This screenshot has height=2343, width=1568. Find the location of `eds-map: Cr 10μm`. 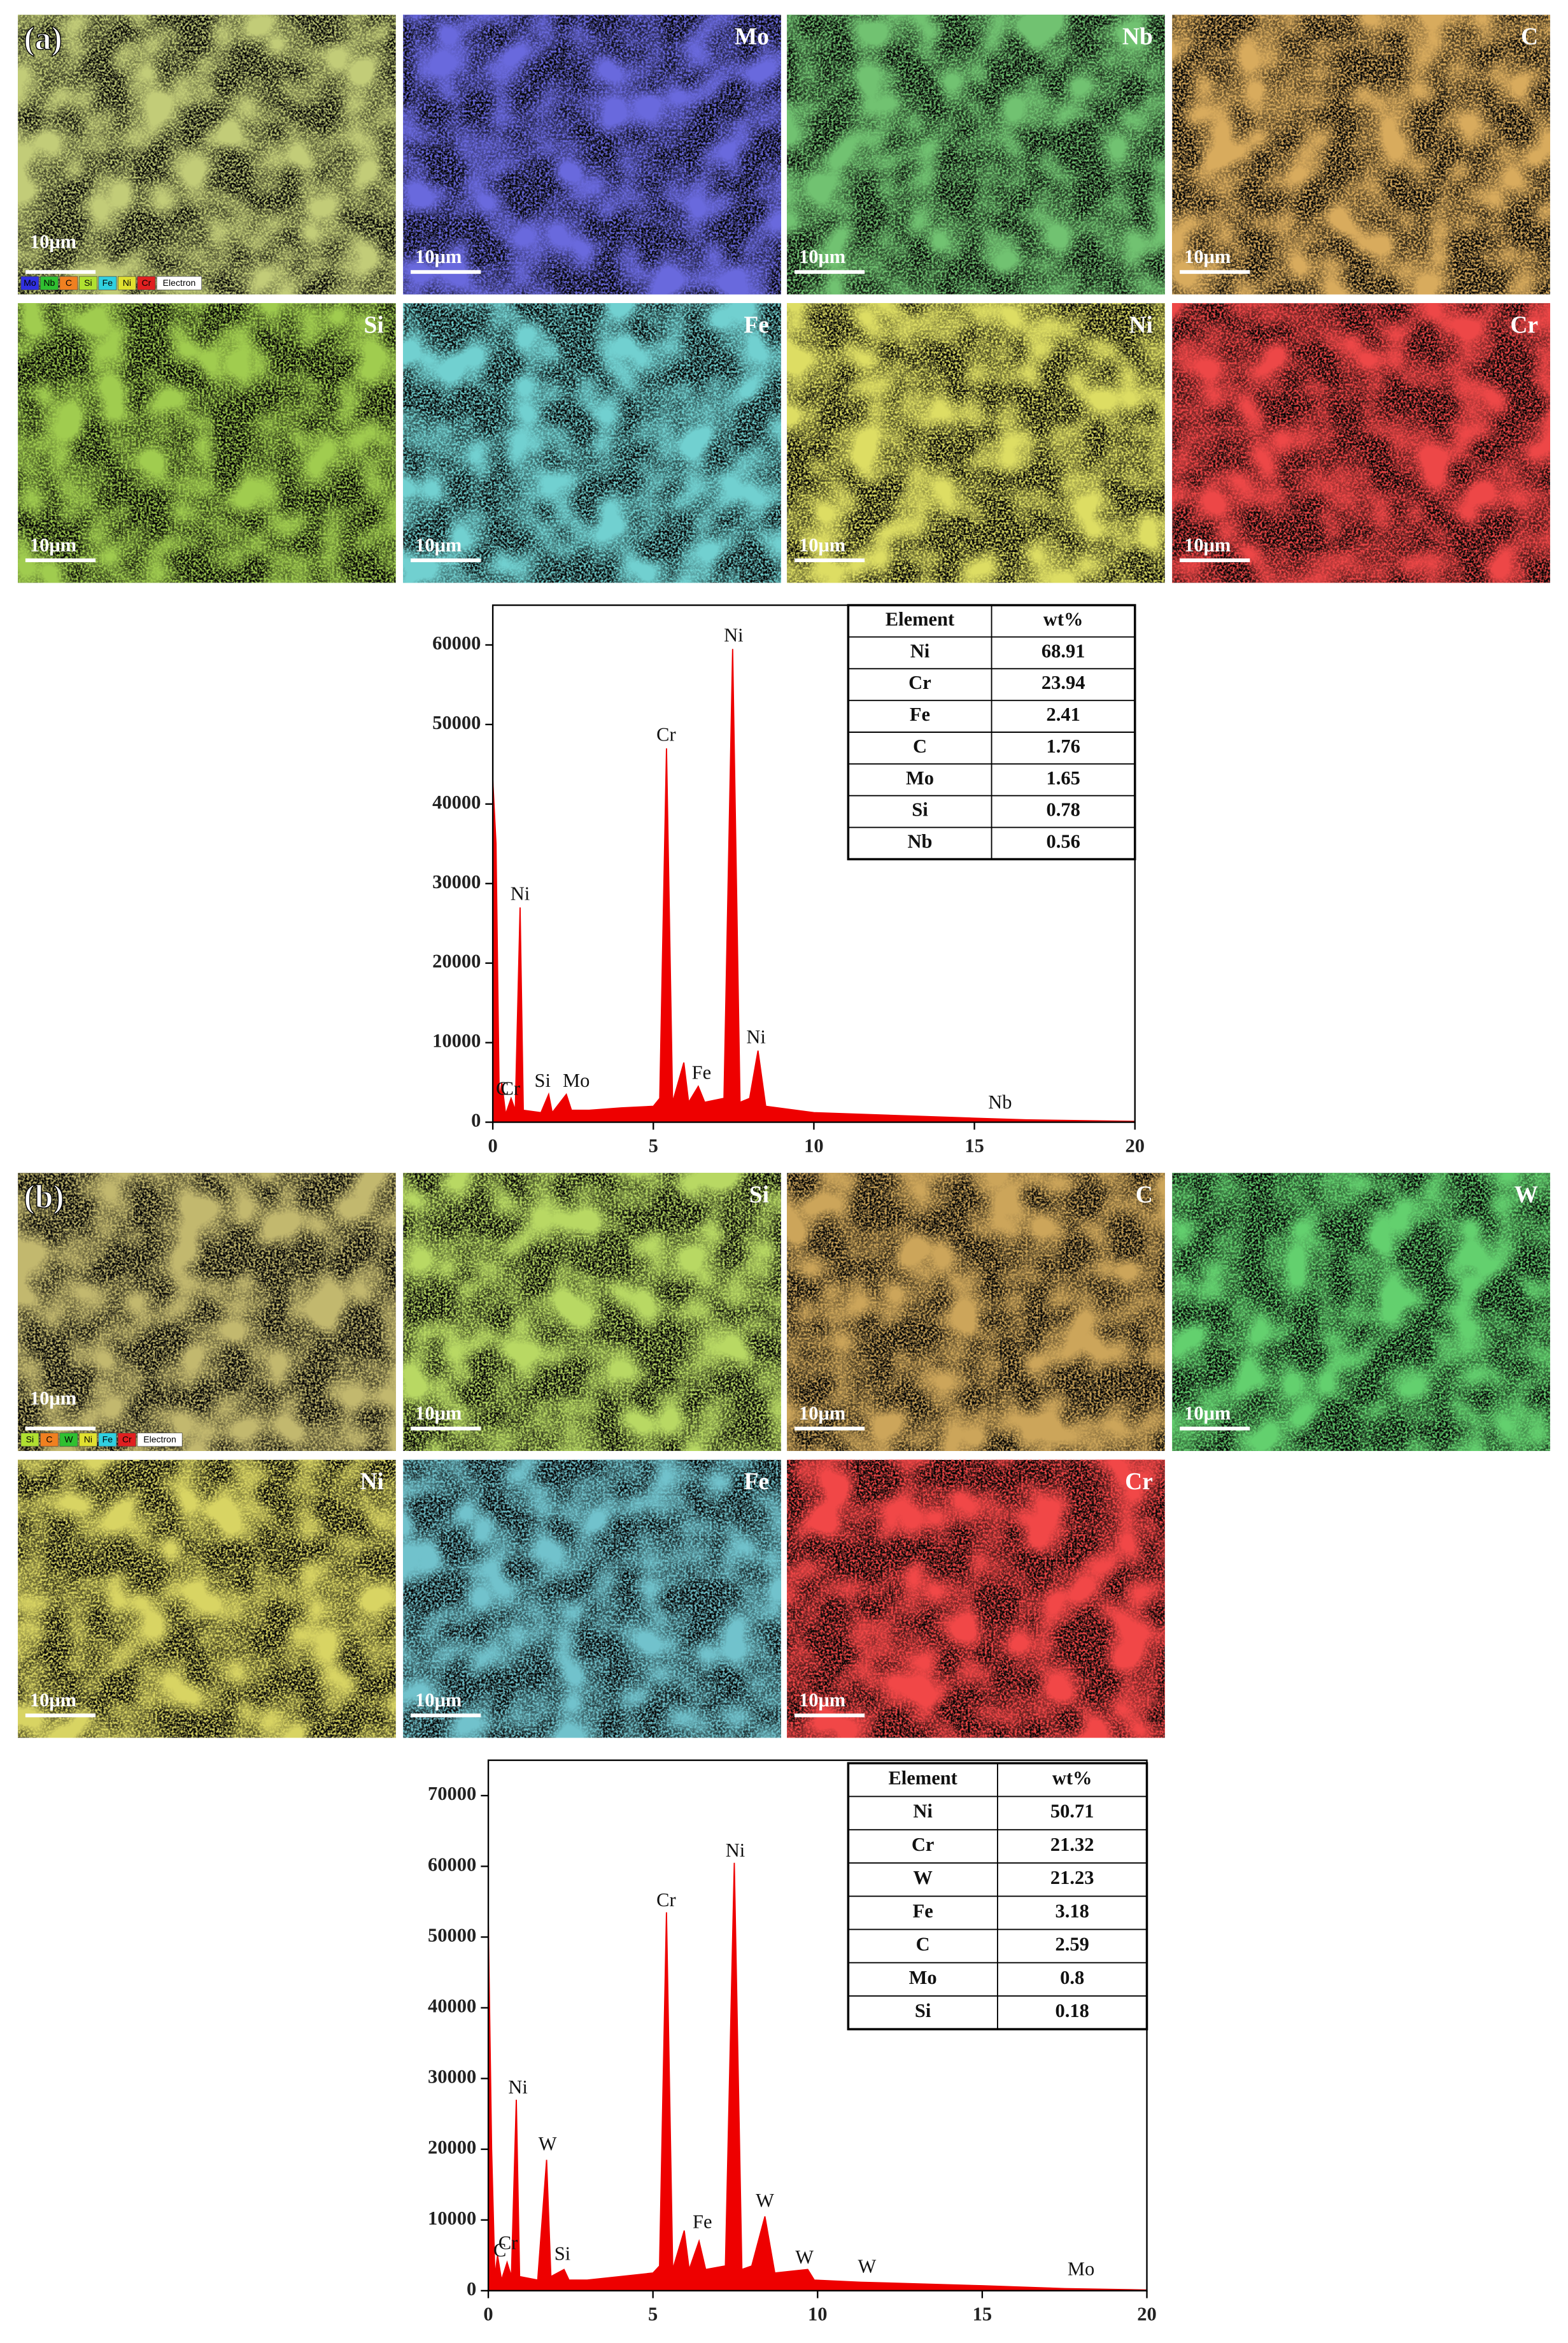

eds-map: Cr 10μm is located at coordinates (1361, 443).